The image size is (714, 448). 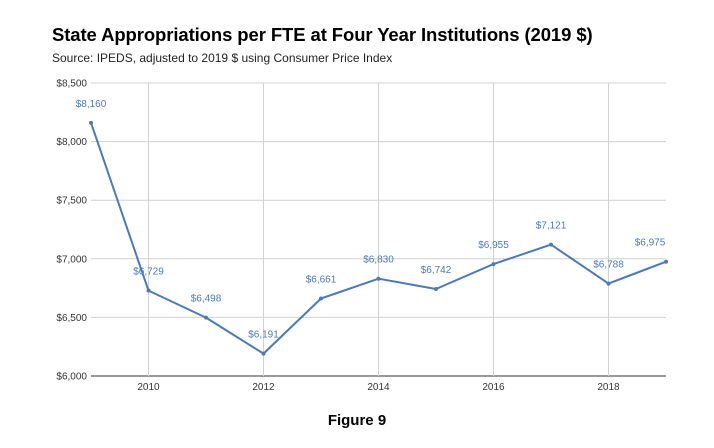 I want to click on data-label: $6,742, so click(x=436, y=270).